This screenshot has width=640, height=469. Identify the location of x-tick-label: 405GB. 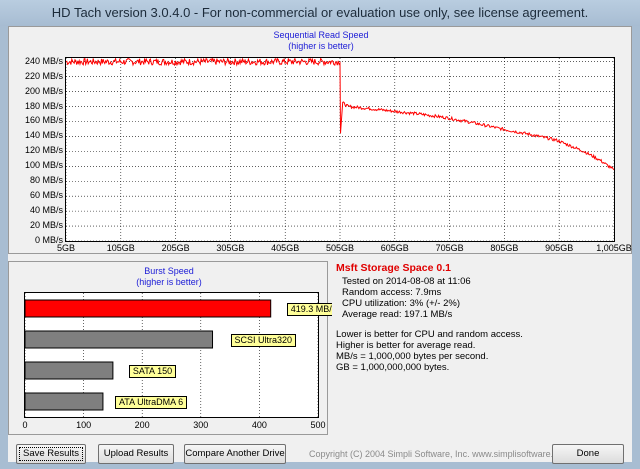
(285, 248).